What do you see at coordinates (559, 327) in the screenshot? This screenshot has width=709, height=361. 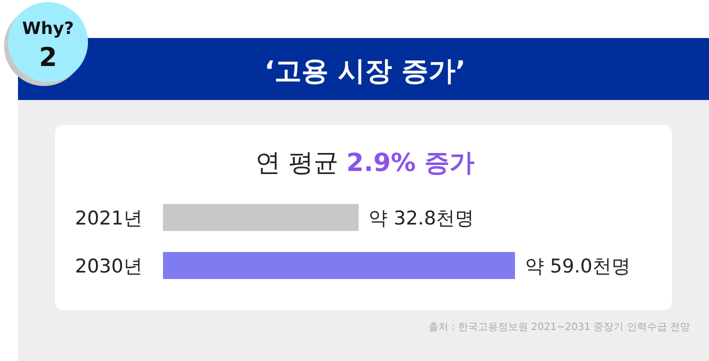 I see `source-note: 출처 : 한국고용정보원 2021~2031 중장기 인력수급 전망` at bounding box center [559, 327].